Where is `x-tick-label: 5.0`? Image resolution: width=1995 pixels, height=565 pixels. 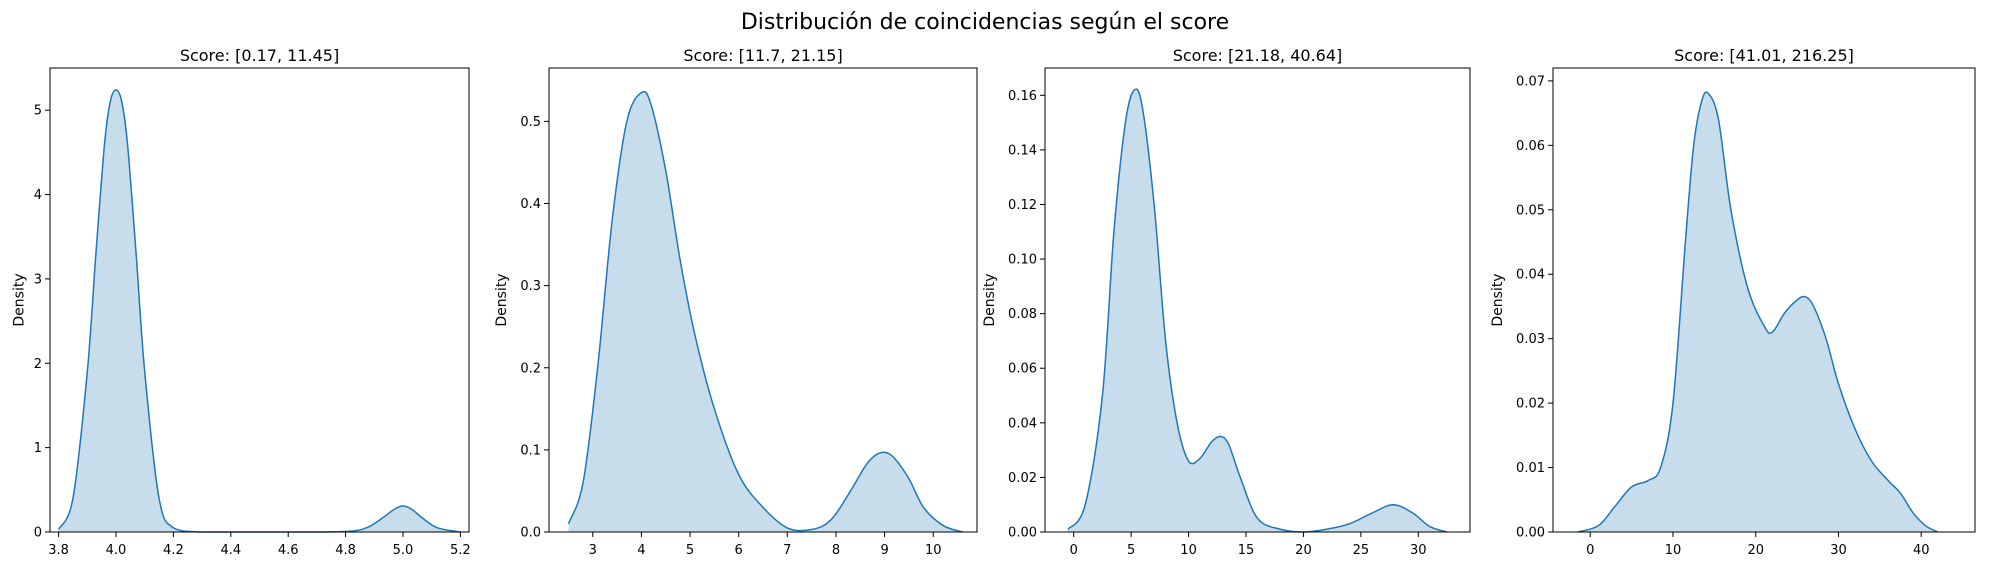
x-tick-label: 5.0 is located at coordinates (403, 550).